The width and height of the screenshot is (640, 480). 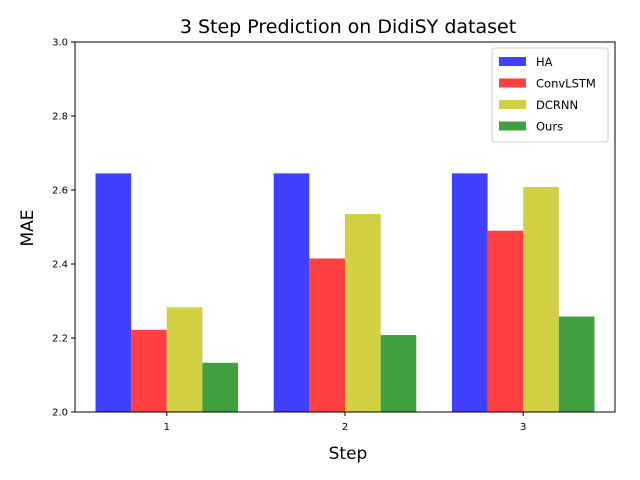 I want to click on x-axis-ticks: 1 2 3, so click(x=345, y=422).